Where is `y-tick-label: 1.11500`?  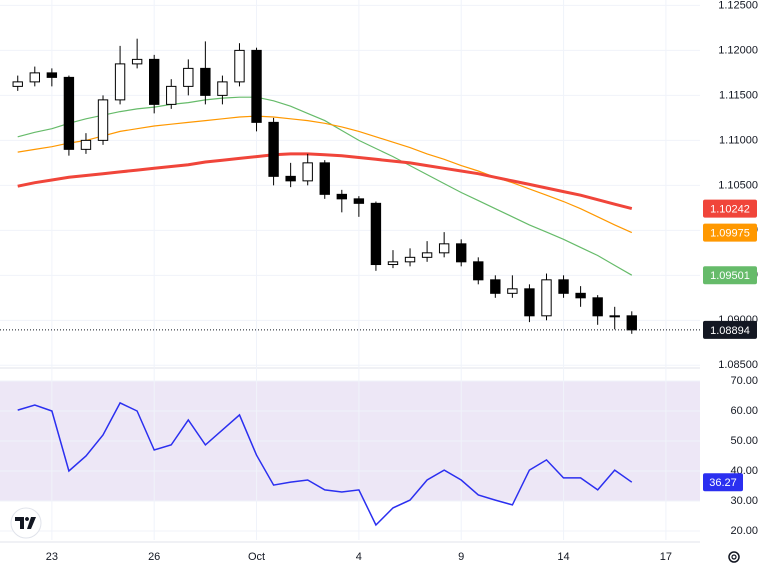 y-tick-label: 1.11500 is located at coordinates (738, 95).